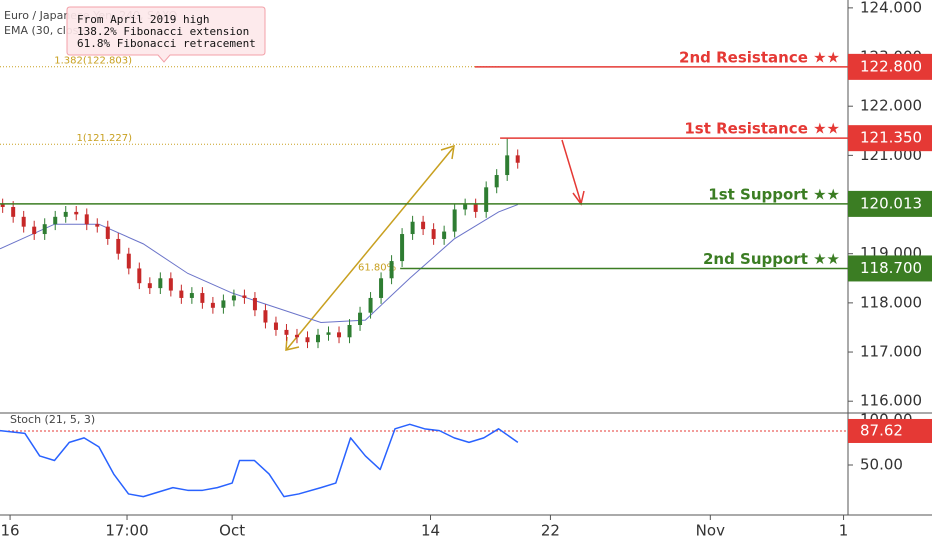  Describe the element at coordinates (881, 430) in the screenshot. I see `stoch-level-label: 87.62` at that location.